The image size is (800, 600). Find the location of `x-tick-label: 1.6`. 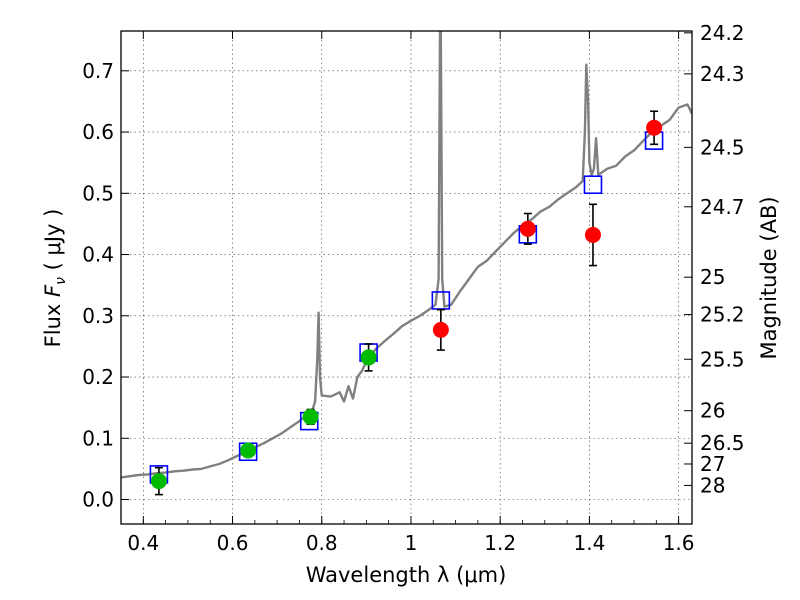

x-tick-label: 1.6 is located at coordinates (679, 543).